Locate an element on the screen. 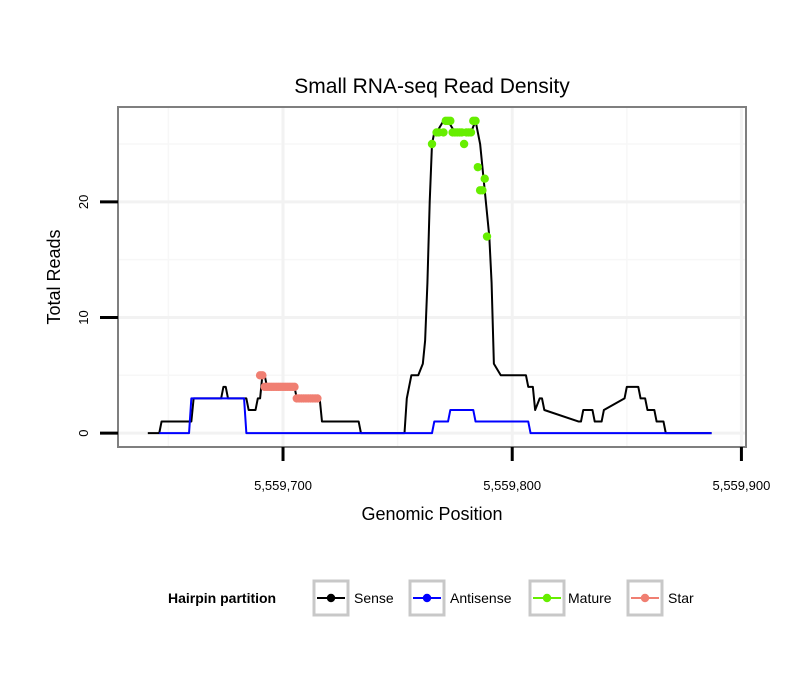 This screenshot has width=810, height=695. legend-item-antisense: Antisense is located at coordinates (460, 598).